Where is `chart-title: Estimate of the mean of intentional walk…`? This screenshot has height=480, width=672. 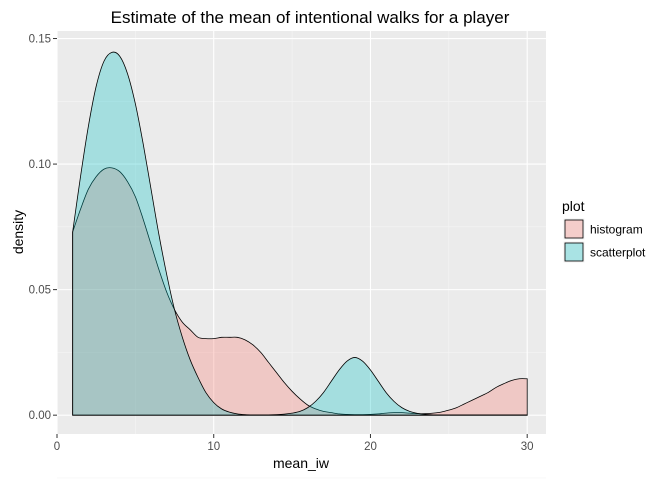
chart-title: Estimate of the mean of intentional walk… is located at coordinates (310, 17).